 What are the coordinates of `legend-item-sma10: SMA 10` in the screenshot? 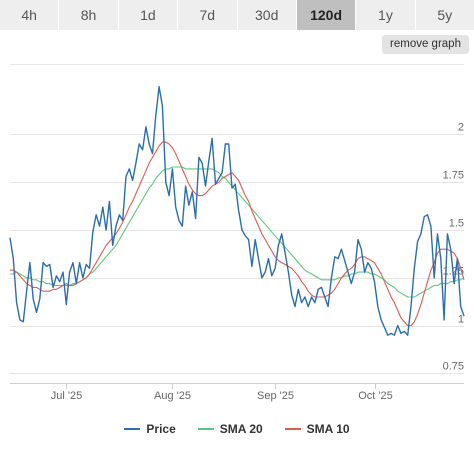 It's located at (317, 429).